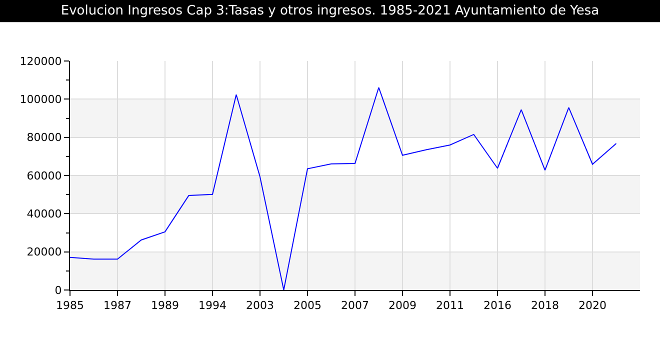 The image size is (660, 350). I want to click on y-tick-label: 40000, so click(44, 214).